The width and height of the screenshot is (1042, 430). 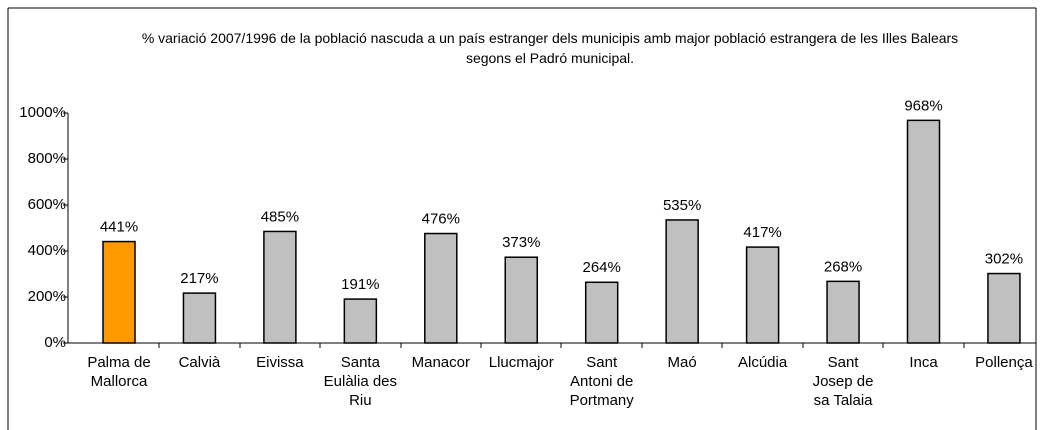 What do you see at coordinates (521, 362) in the screenshot?
I see `x-tick-label: Llucmajor` at bounding box center [521, 362].